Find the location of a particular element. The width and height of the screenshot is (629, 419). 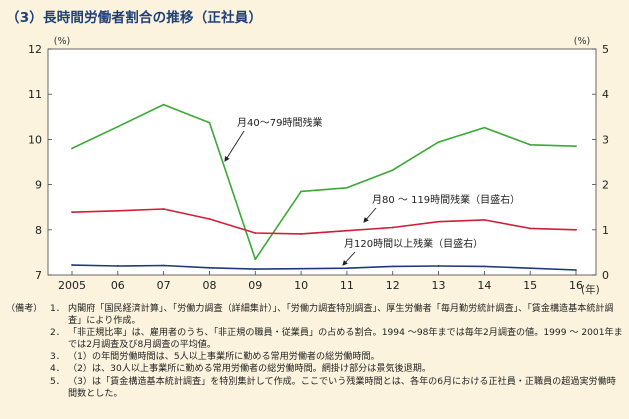

x-axis-tick-label: 16 is located at coordinates (576, 285).